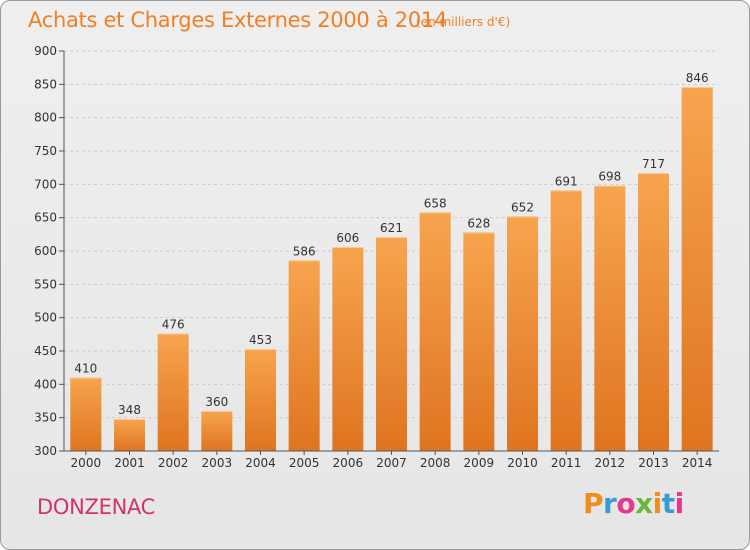  I want to click on logo-letter: P, so click(593, 503).